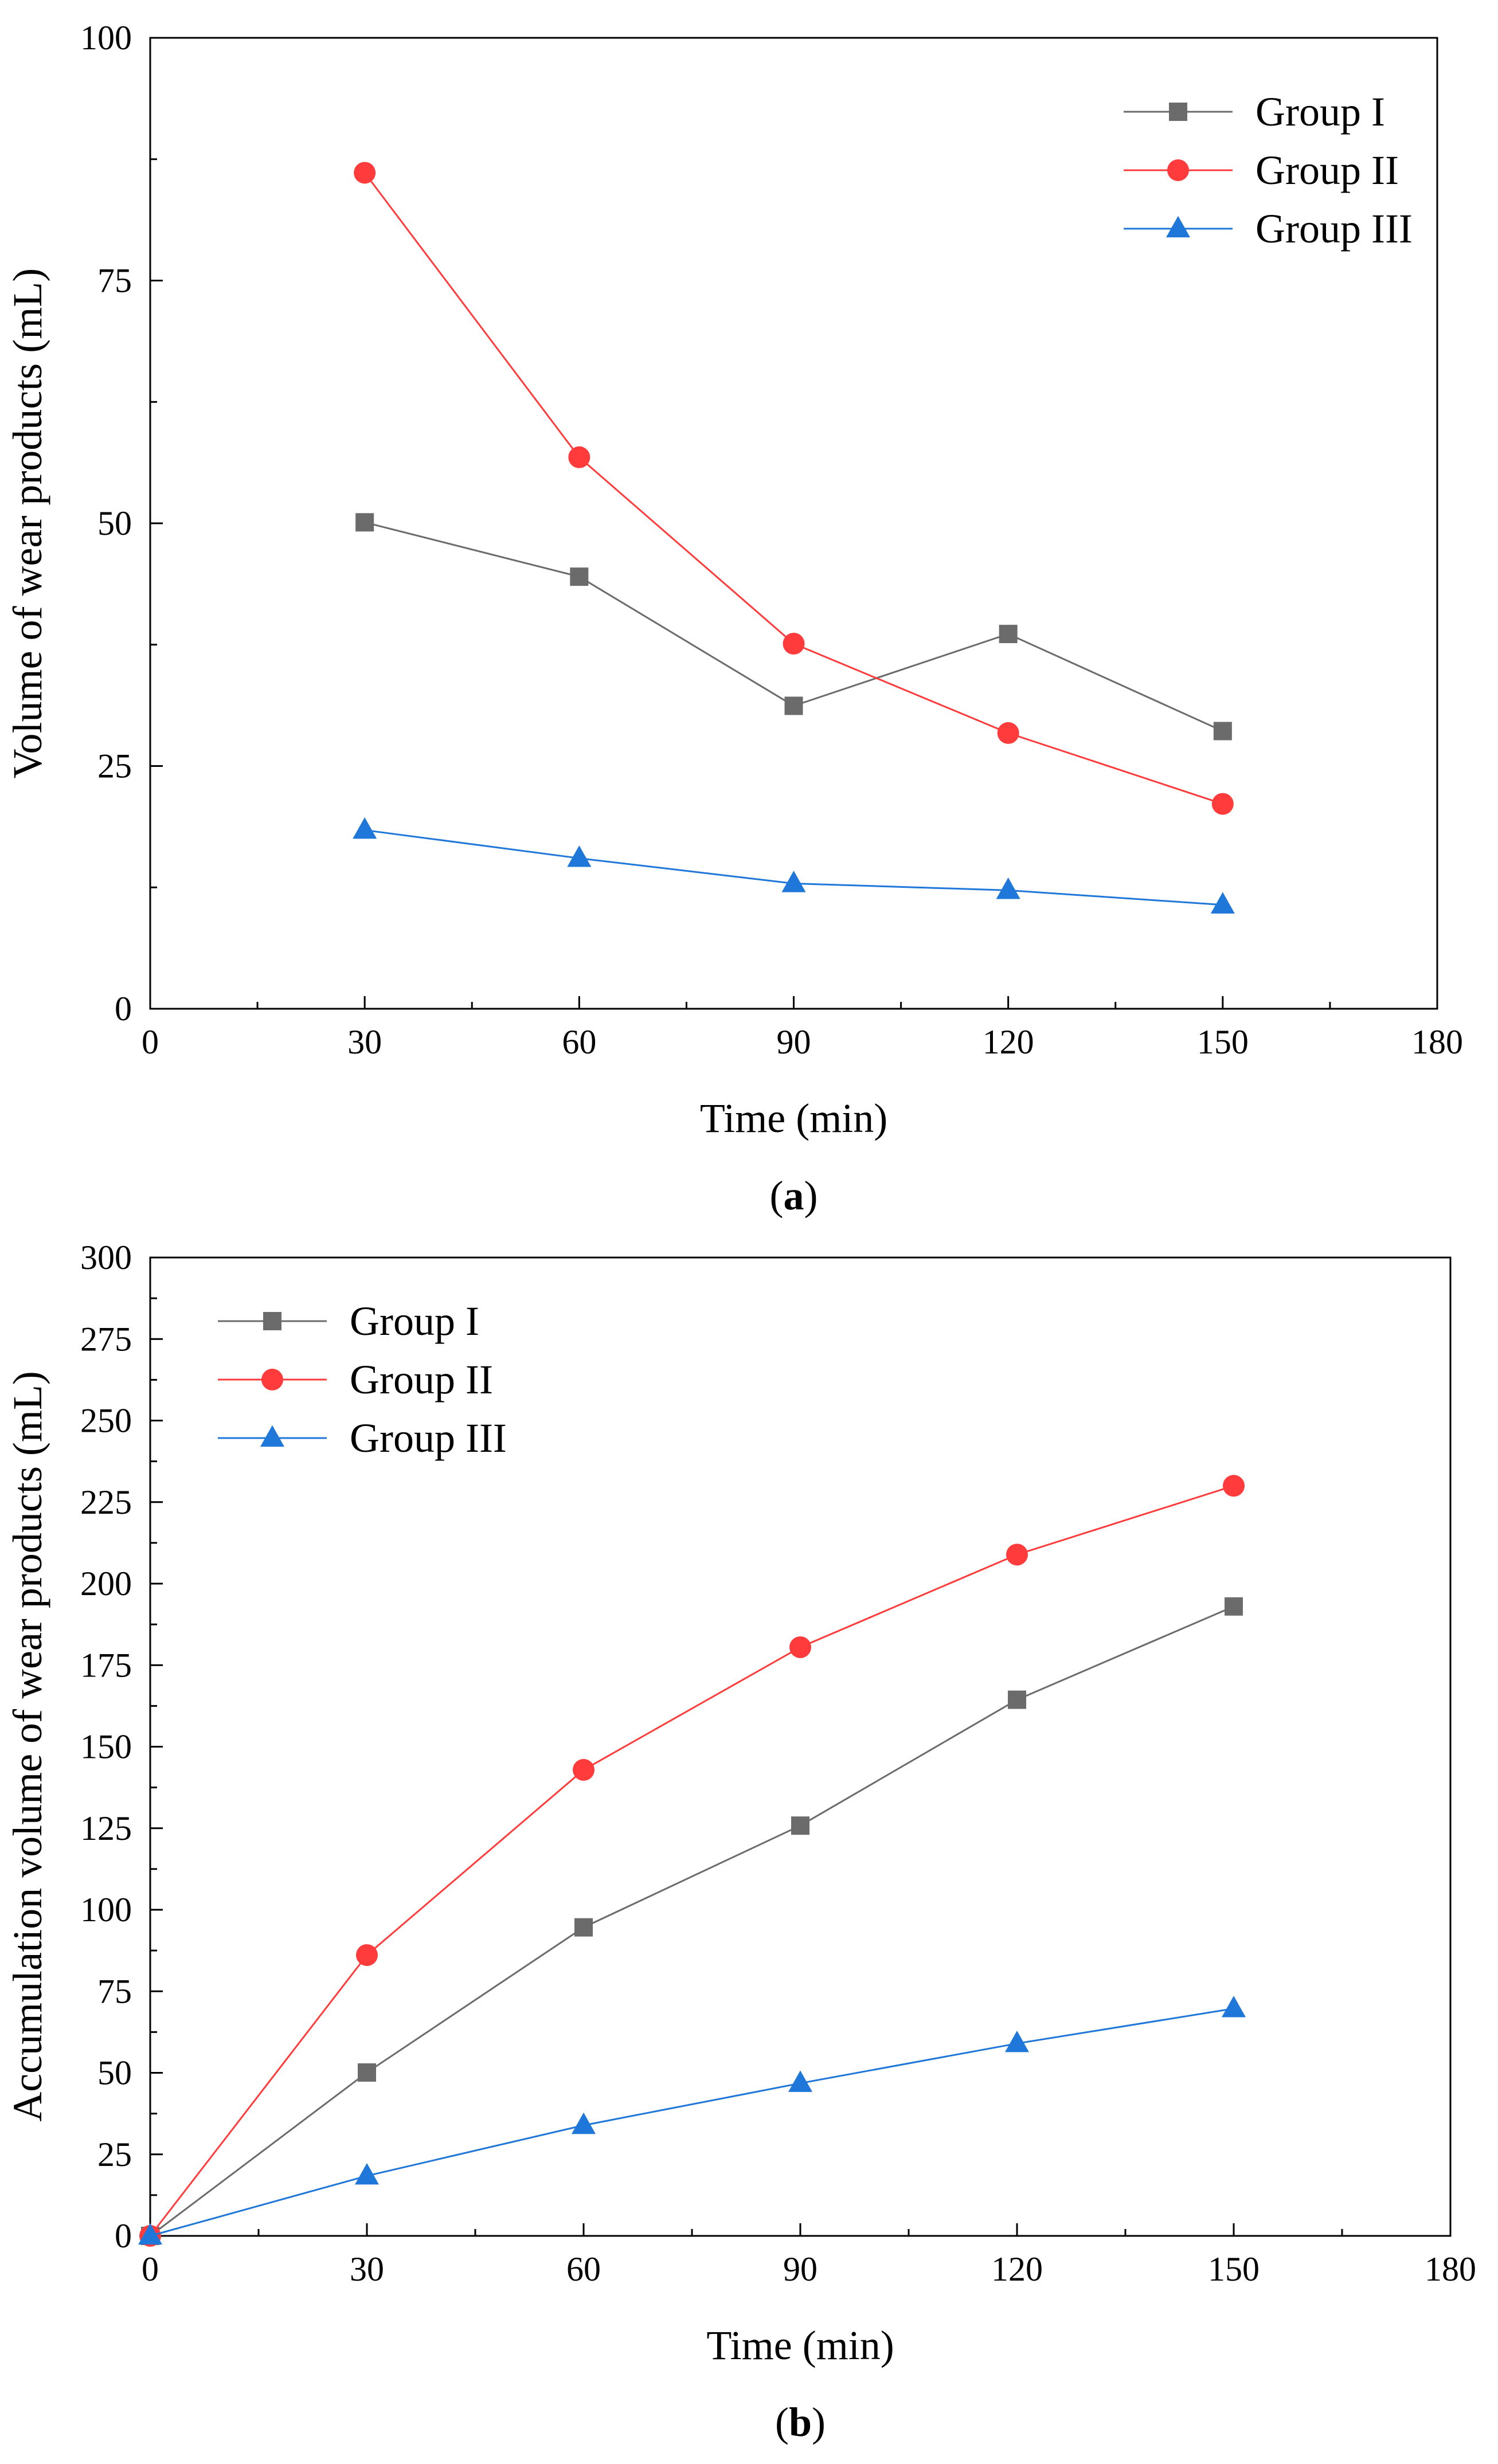 This screenshot has height=2464, width=1498. I want to click on y-tick-label: 275, so click(106, 1339).